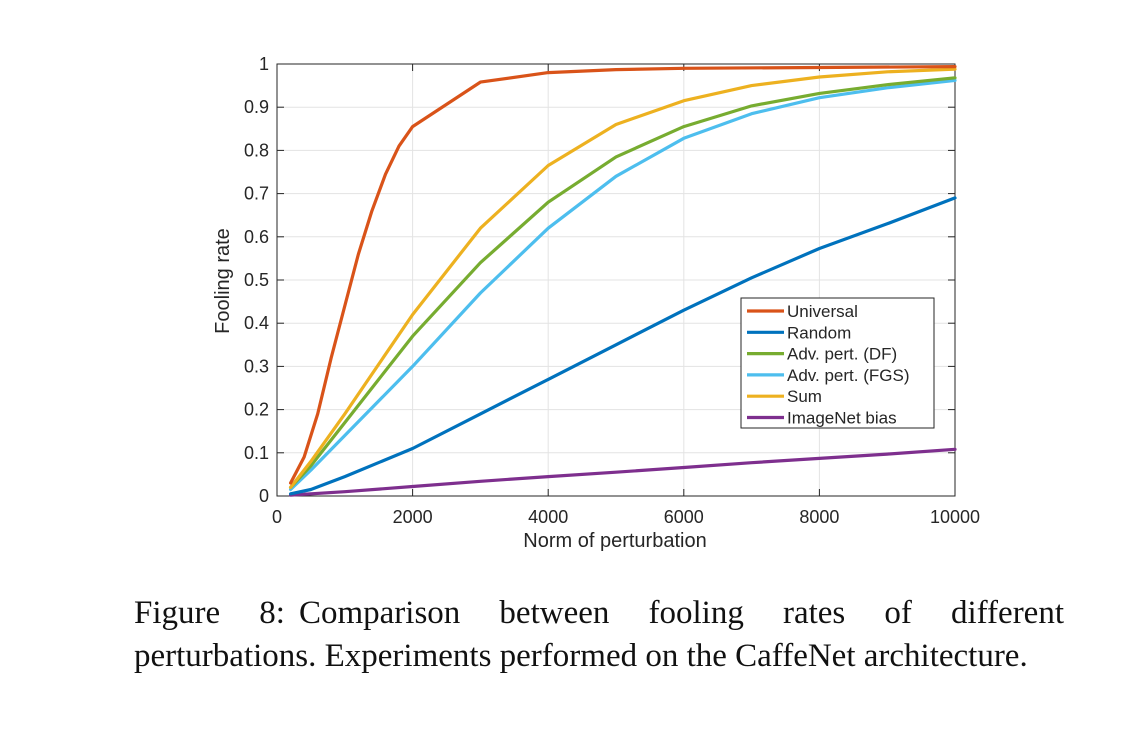 The width and height of the screenshot is (1126, 744). What do you see at coordinates (623, 472) in the screenshot?
I see `series-line-imagenet-bias` at bounding box center [623, 472].